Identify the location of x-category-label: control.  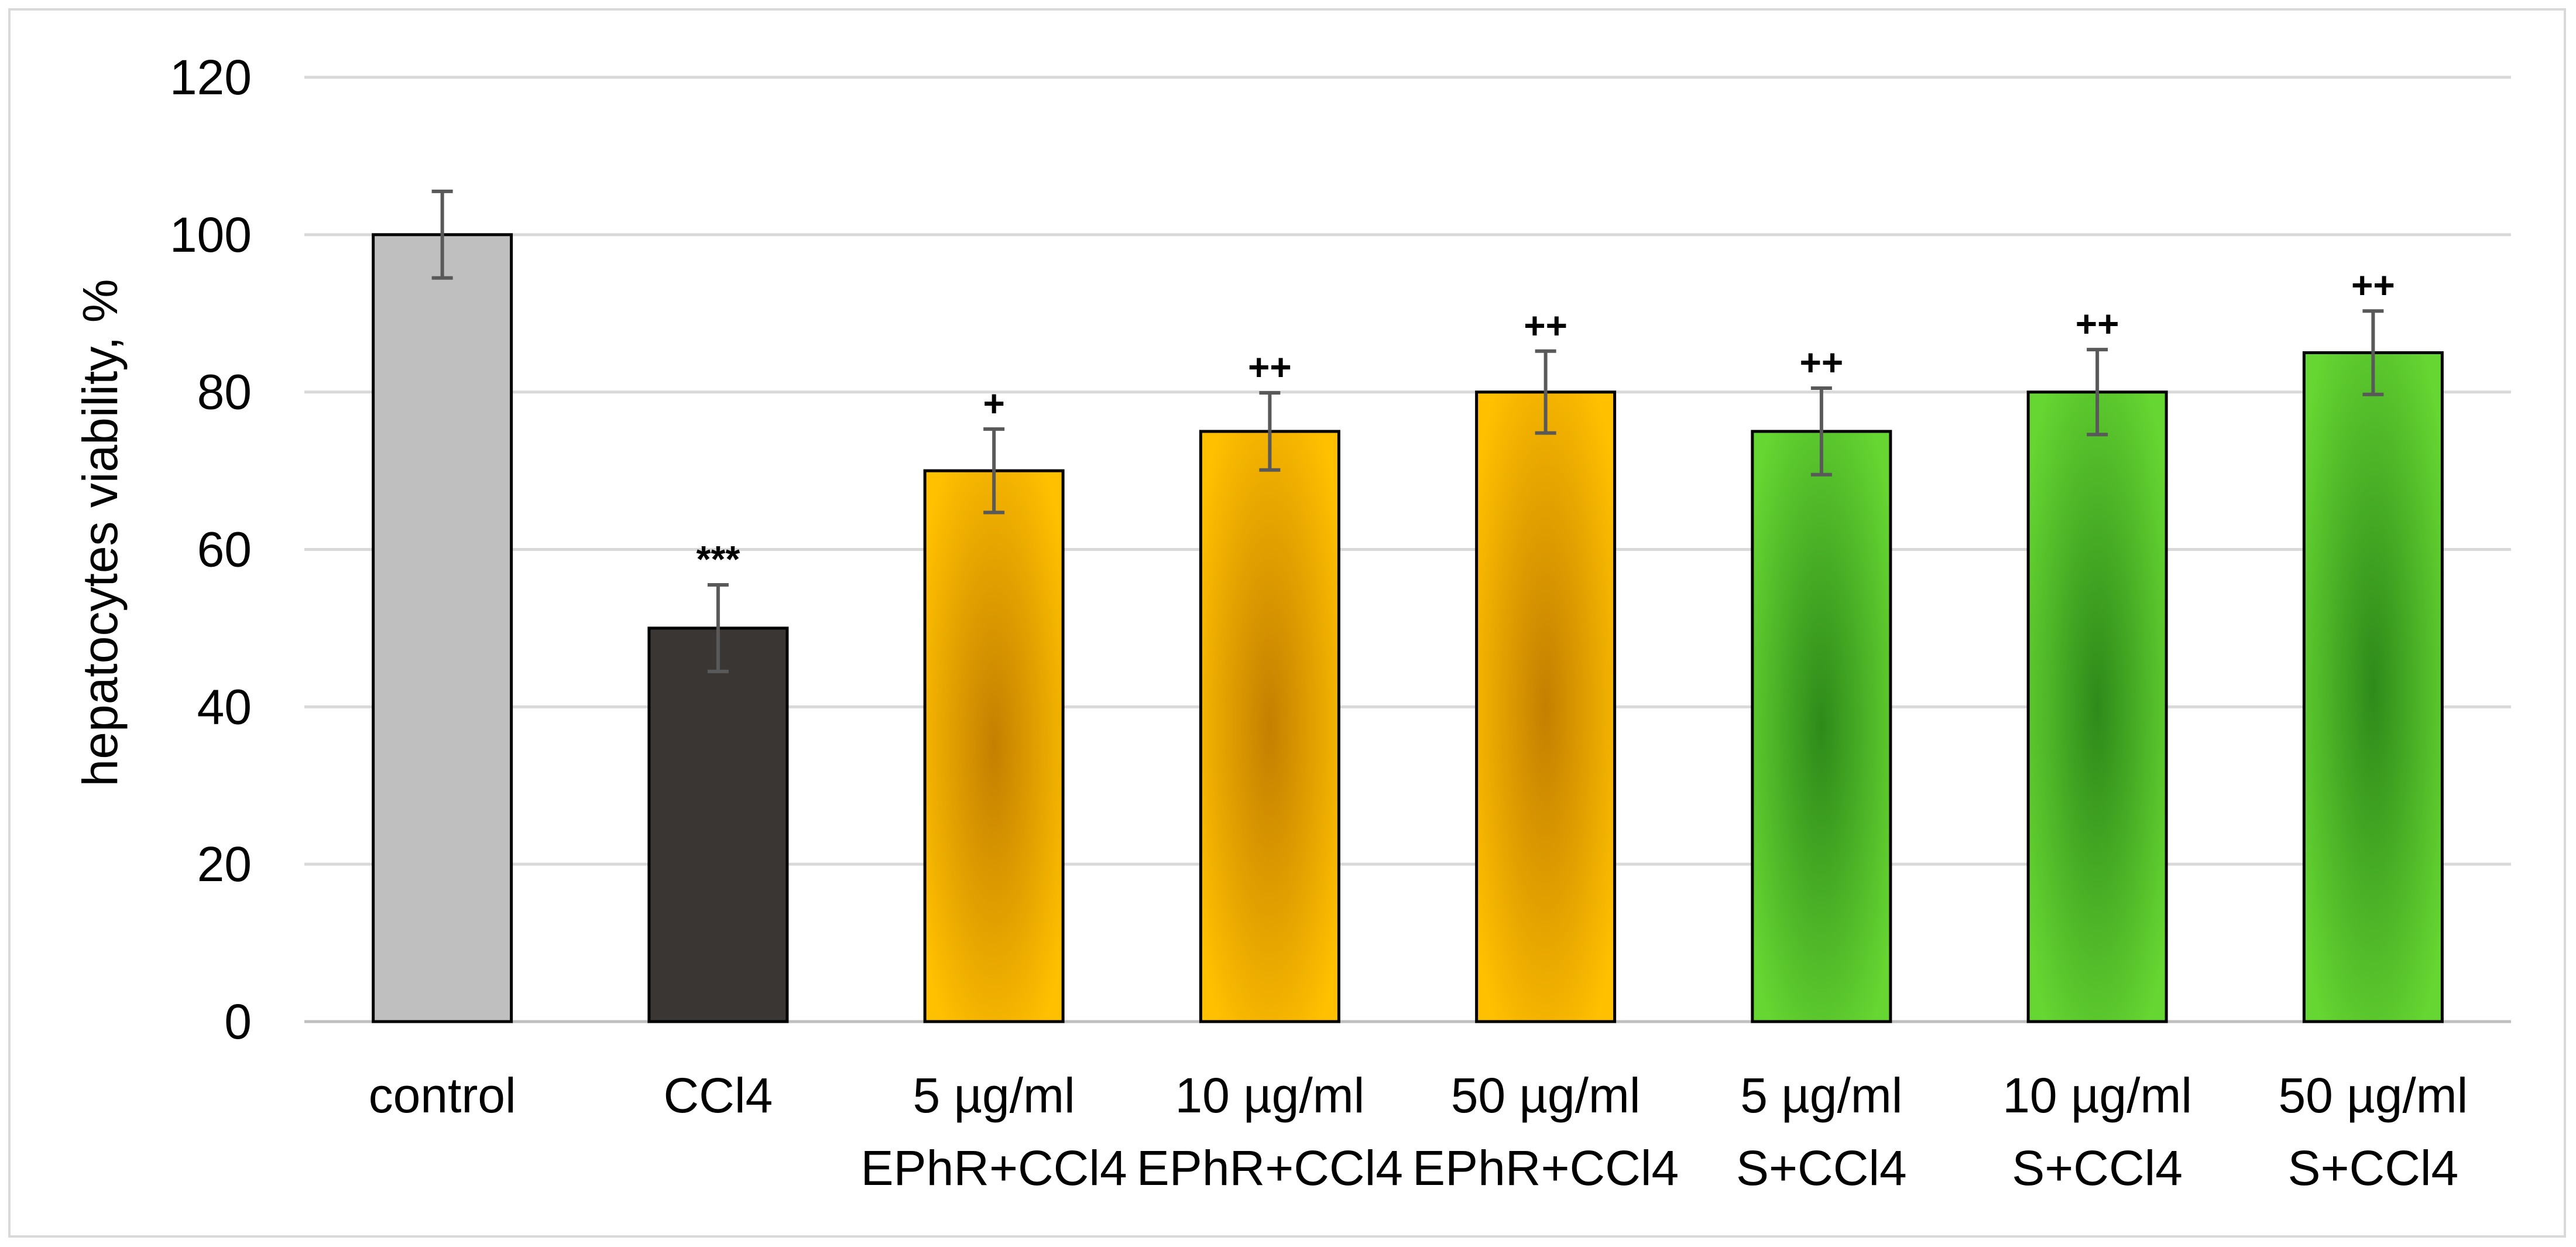
(442, 1095).